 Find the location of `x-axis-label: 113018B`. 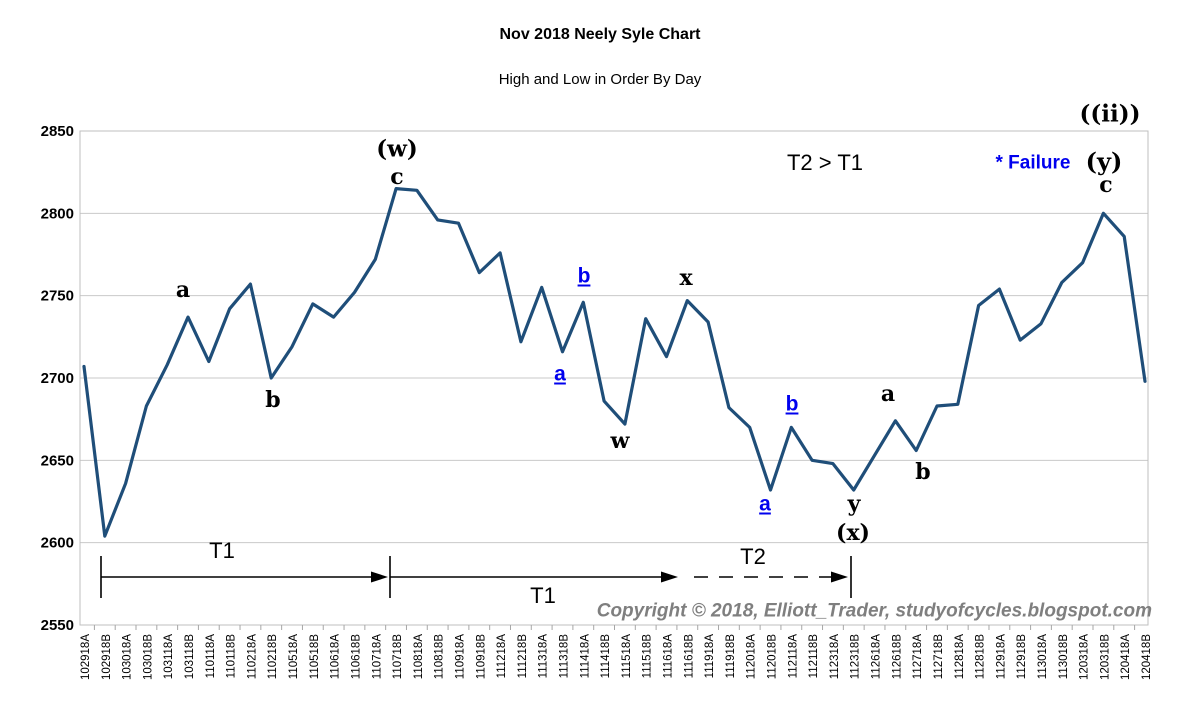

x-axis-label: 113018B is located at coordinates (1064, 657).